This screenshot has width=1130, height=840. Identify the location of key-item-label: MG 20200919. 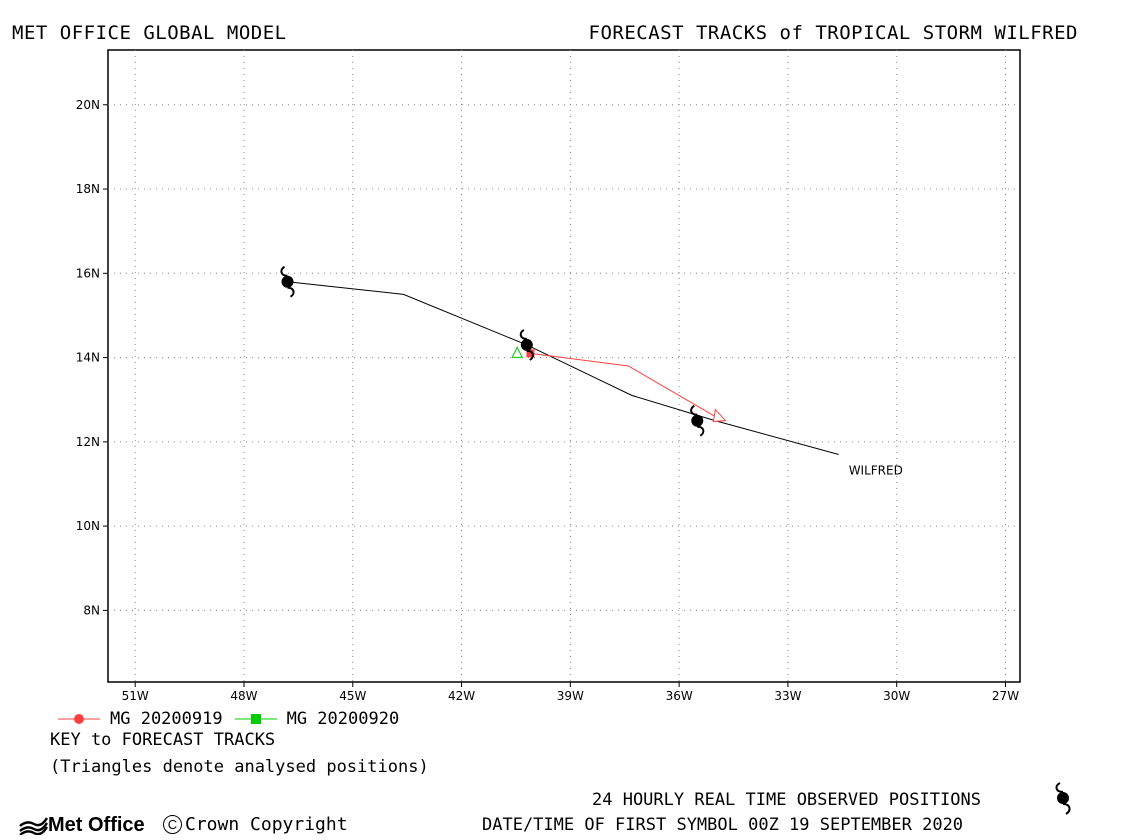
(166, 719).